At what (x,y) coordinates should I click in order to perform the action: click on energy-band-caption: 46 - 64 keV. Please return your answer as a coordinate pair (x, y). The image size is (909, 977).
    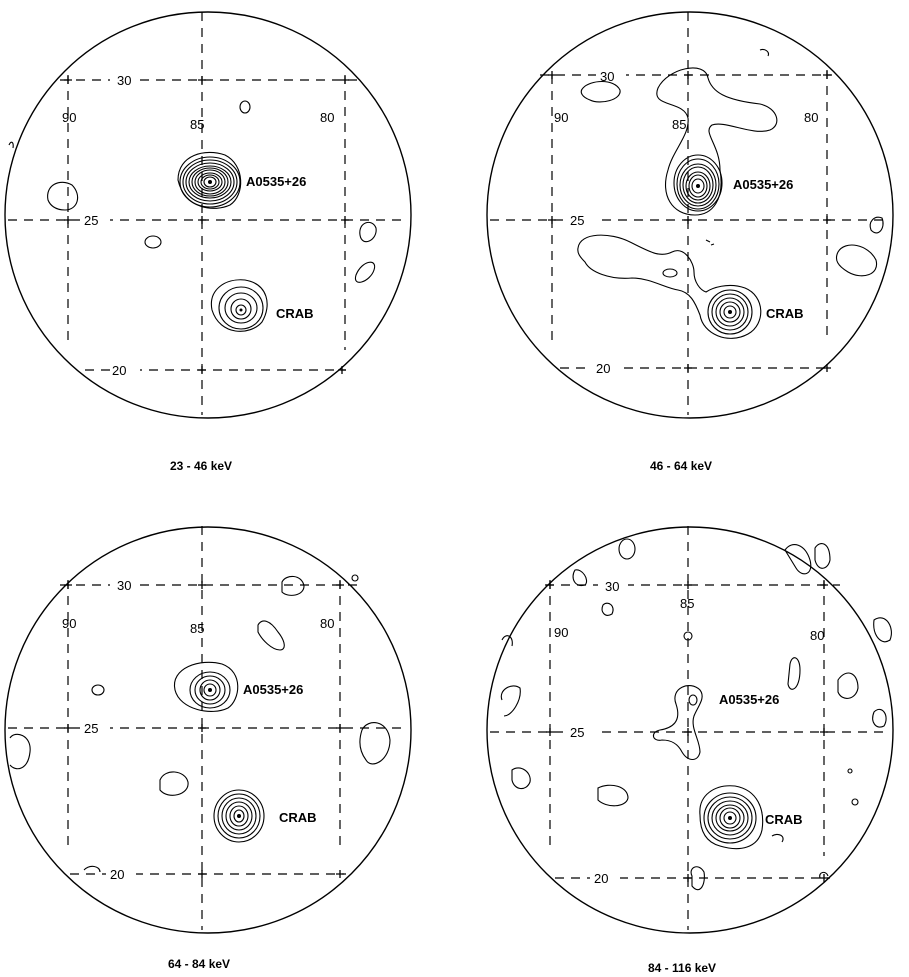
    Looking at the image, I should click on (681, 466).